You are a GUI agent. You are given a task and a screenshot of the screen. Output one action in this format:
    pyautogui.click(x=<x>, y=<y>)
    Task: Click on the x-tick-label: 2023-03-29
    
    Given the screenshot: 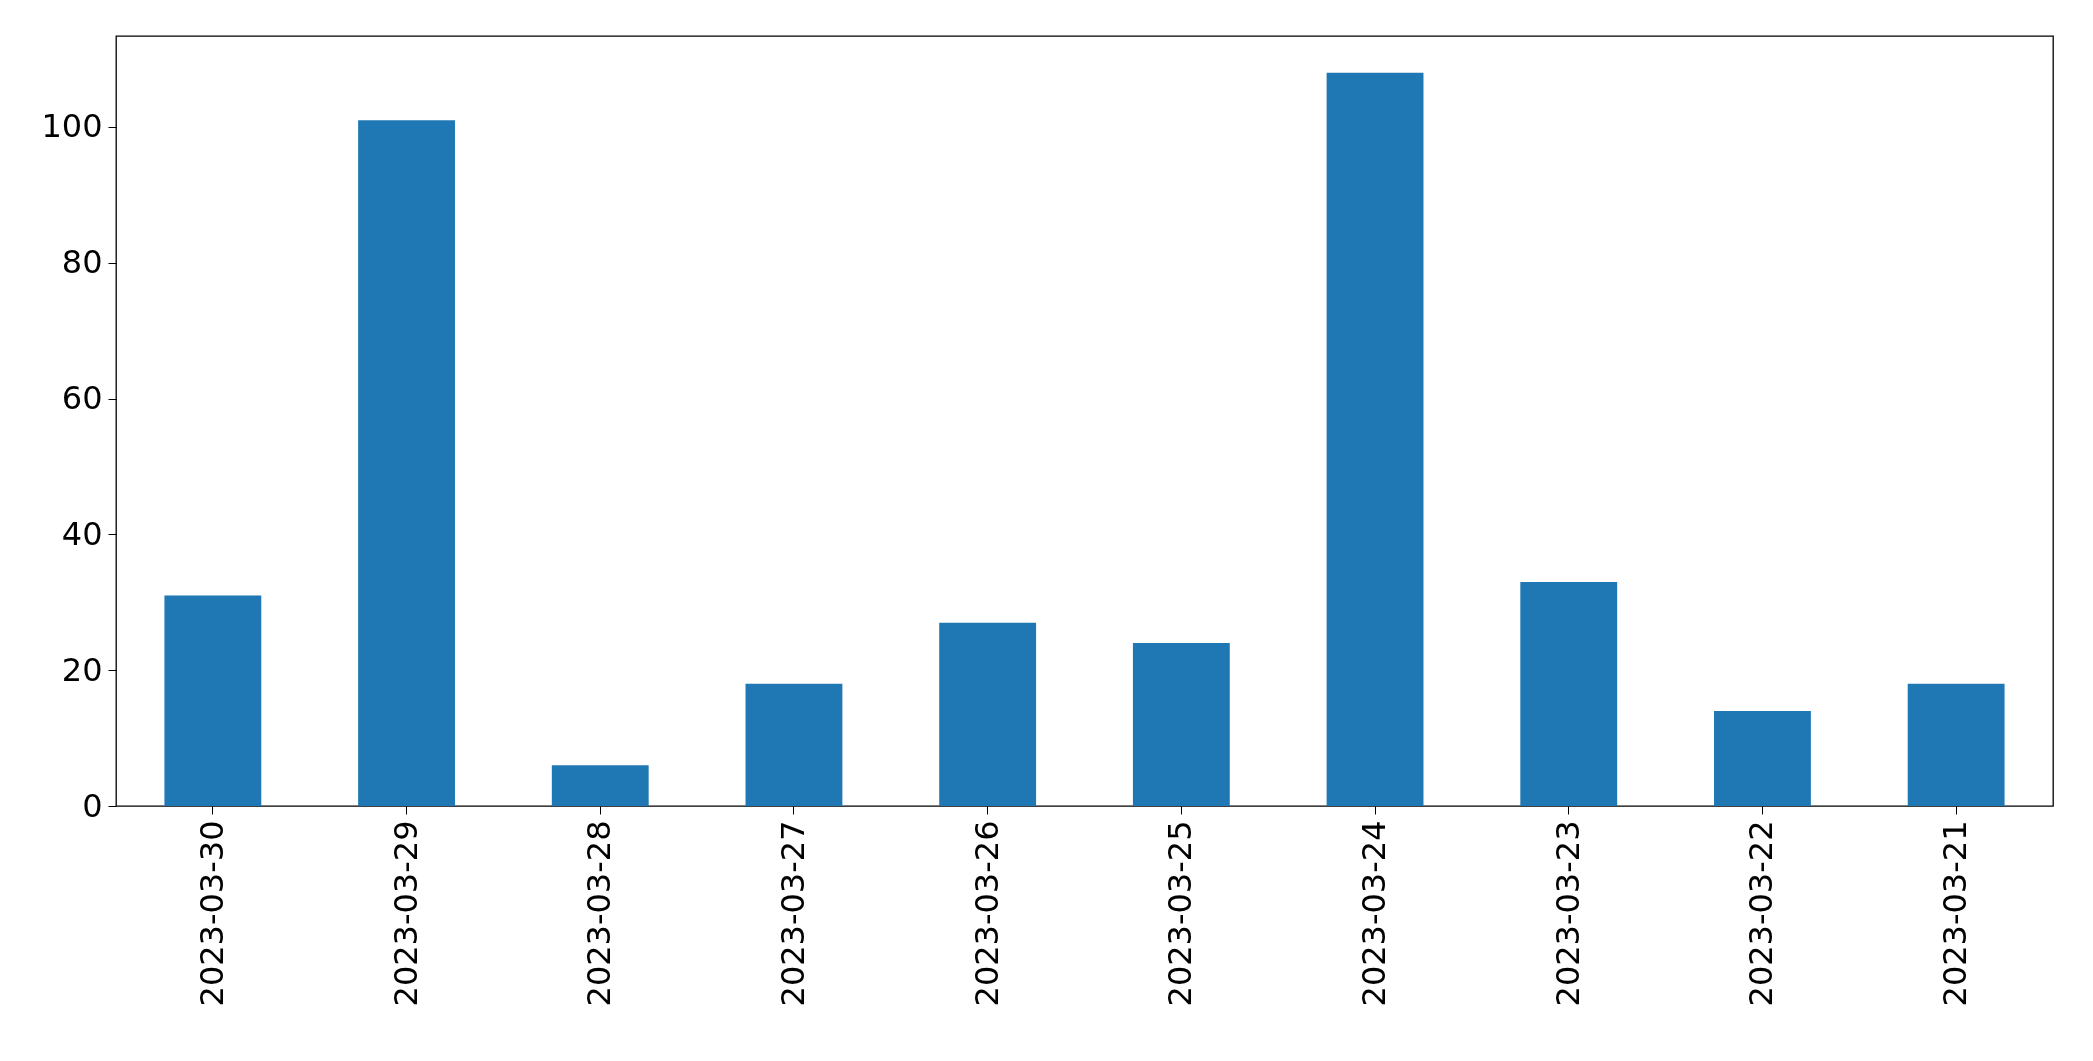 What is the action you would take?
    pyautogui.click(x=405, y=913)
    